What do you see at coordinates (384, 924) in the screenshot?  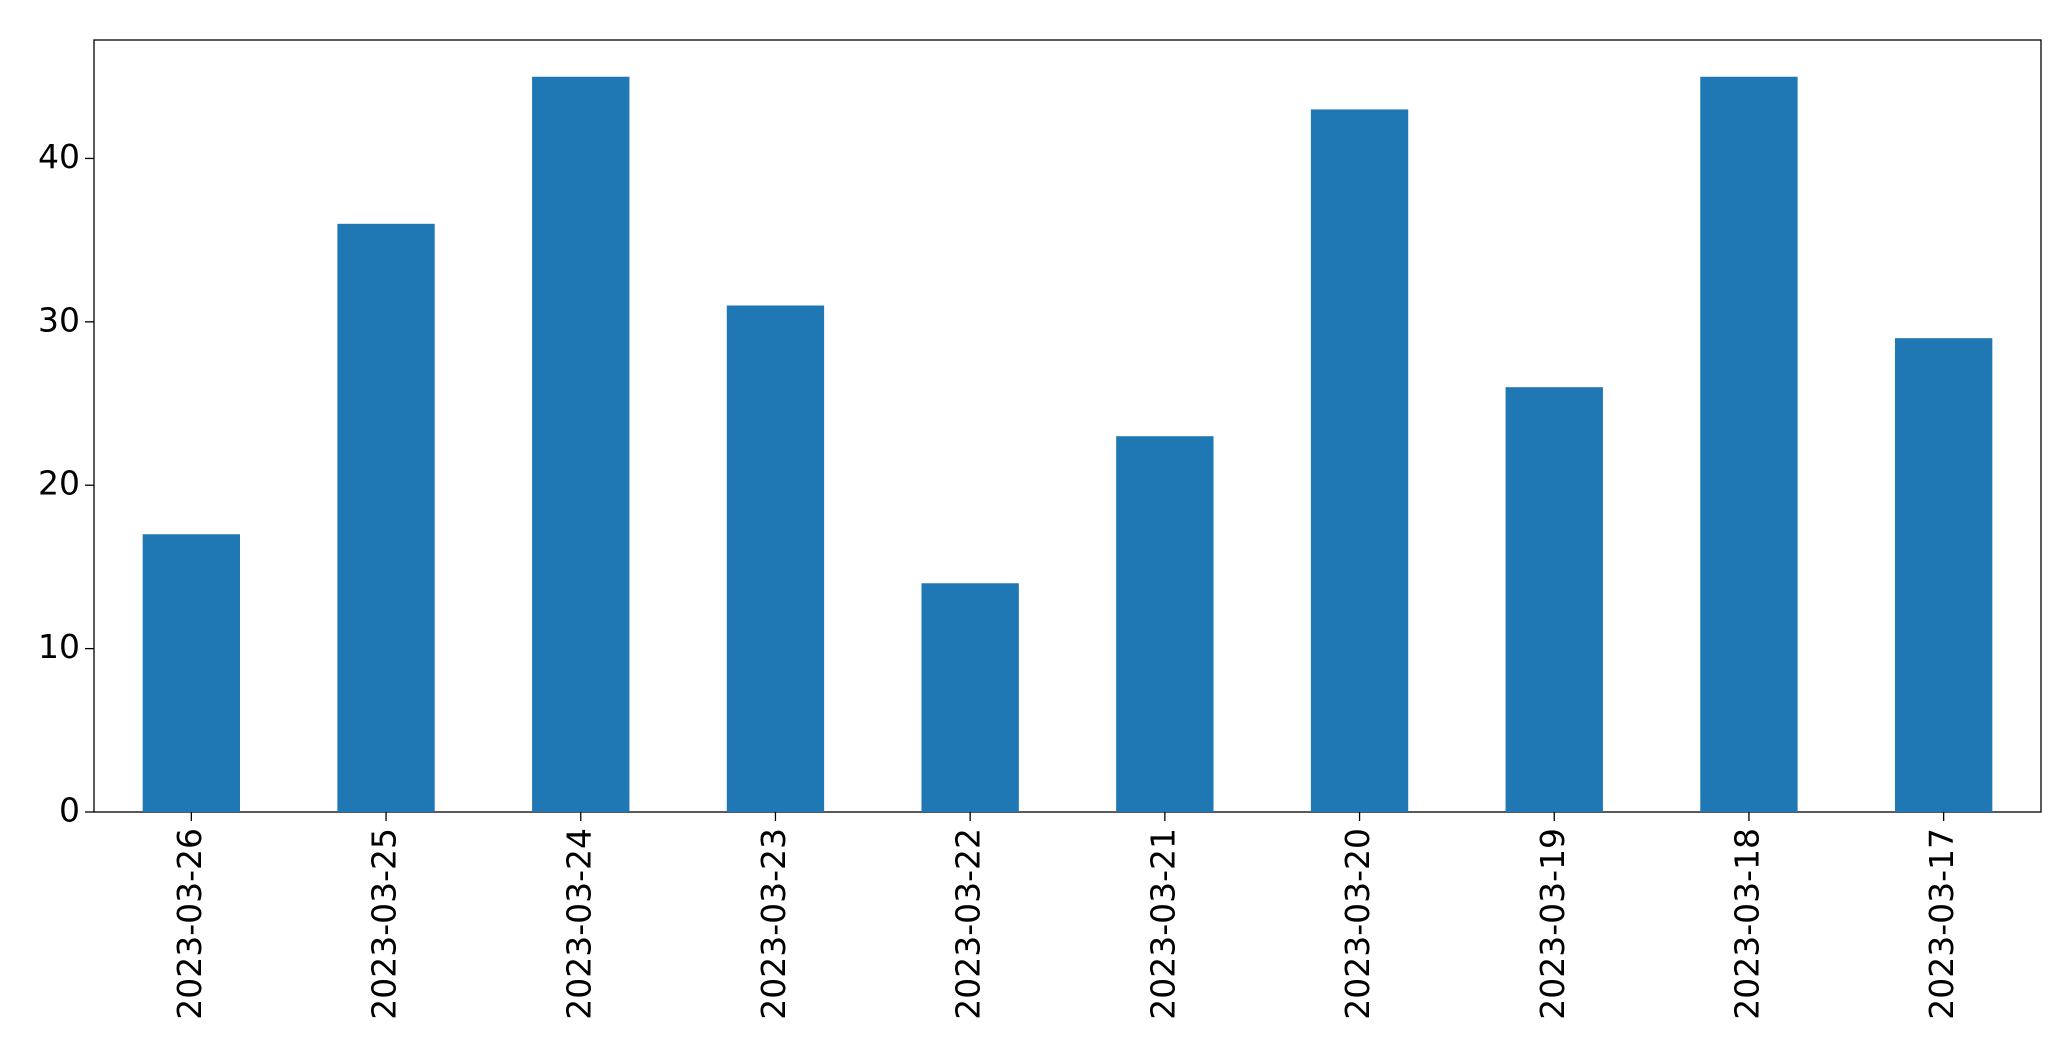 I see `x-tick-label: 2023-03-25` at bounding box center [384, 924].